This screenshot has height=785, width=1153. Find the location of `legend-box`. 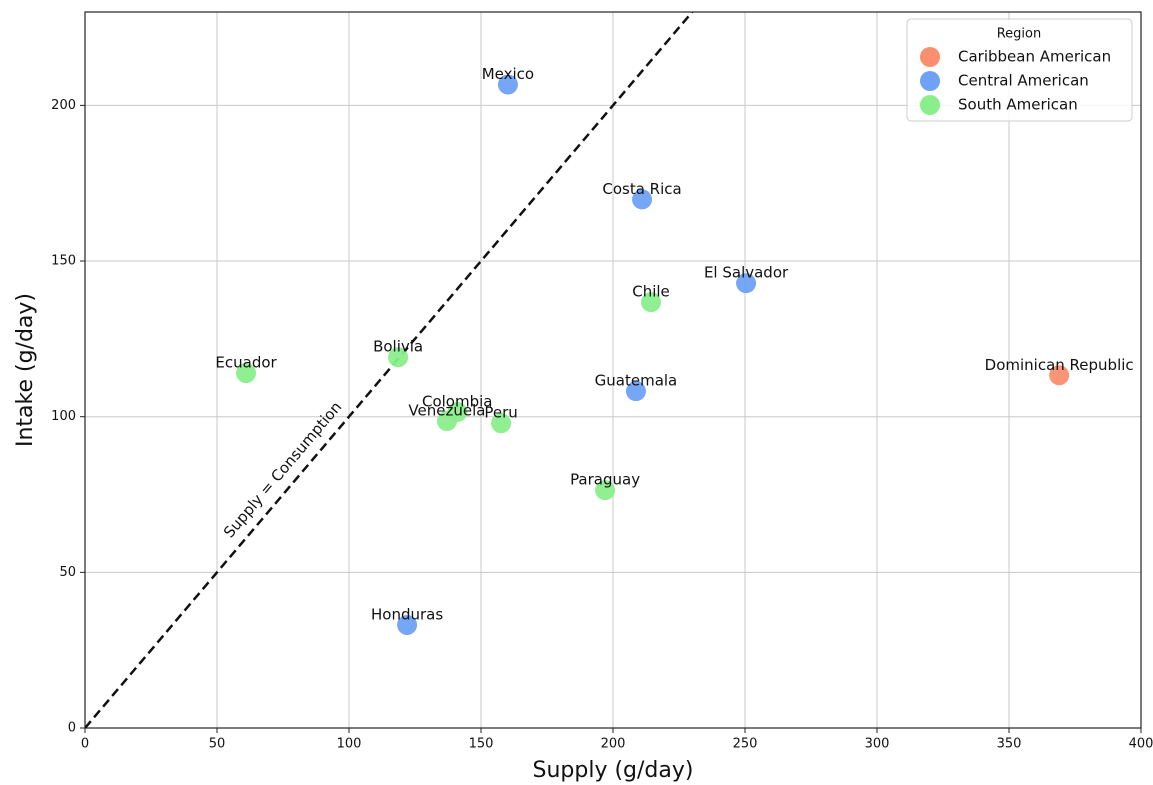

legend-box is located at coordinates (1019, 70).